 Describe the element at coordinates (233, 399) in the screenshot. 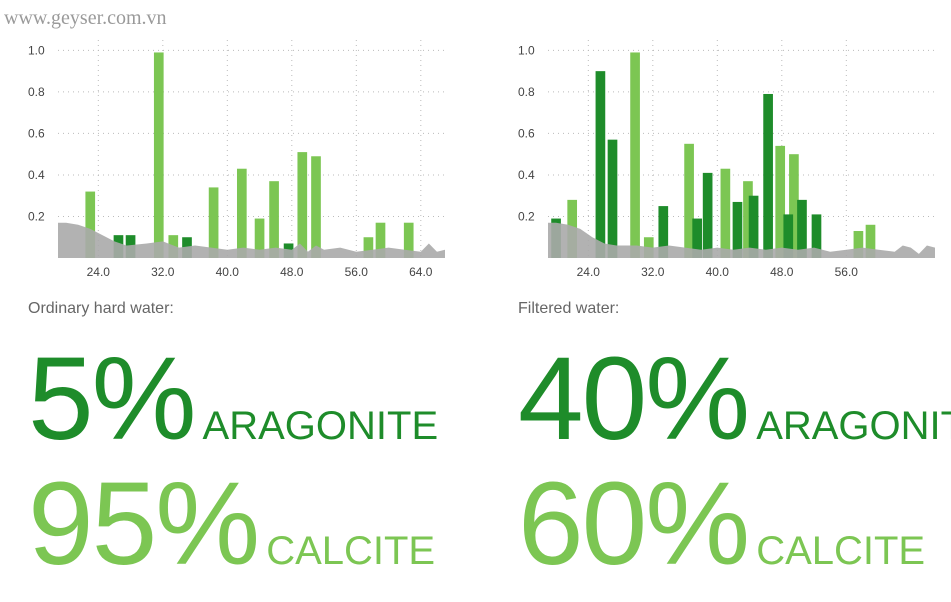

I see `stat-aragonite-hard: 5% ARAGONITE` at that location.